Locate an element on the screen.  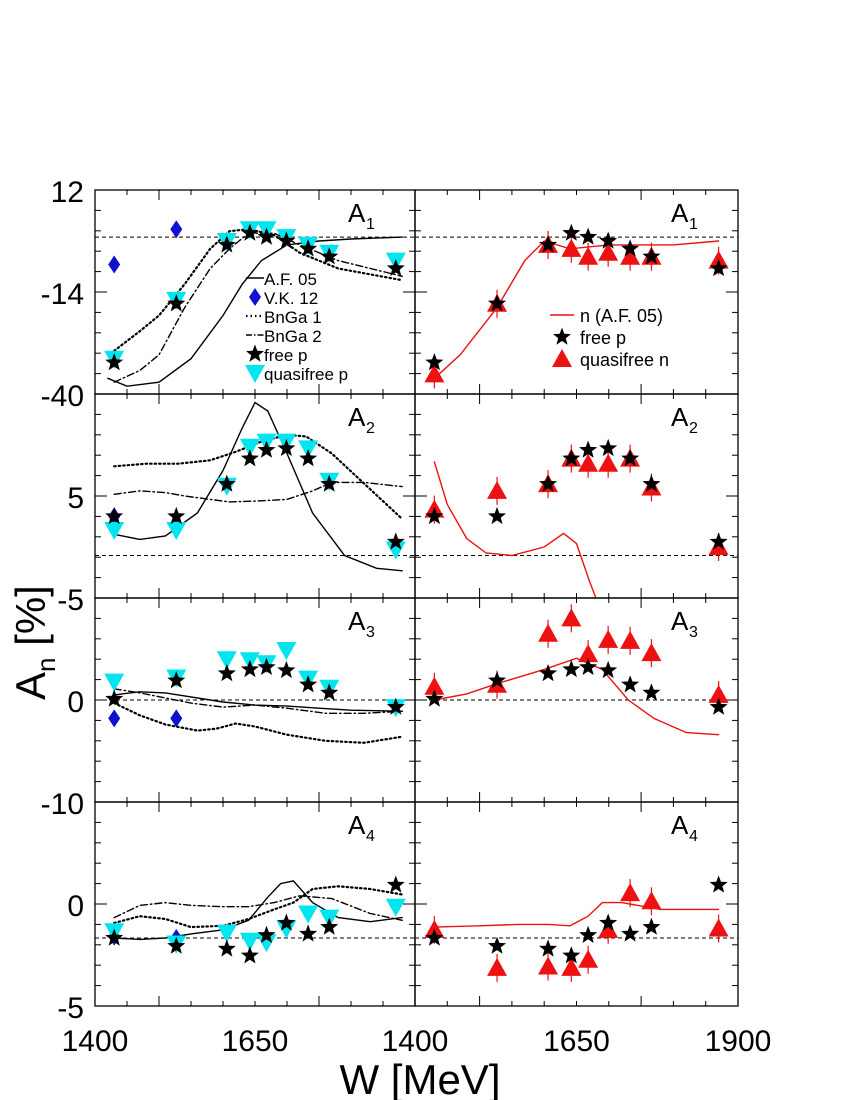
panel-label-sub: 2 is located at coordinates (693, 428).